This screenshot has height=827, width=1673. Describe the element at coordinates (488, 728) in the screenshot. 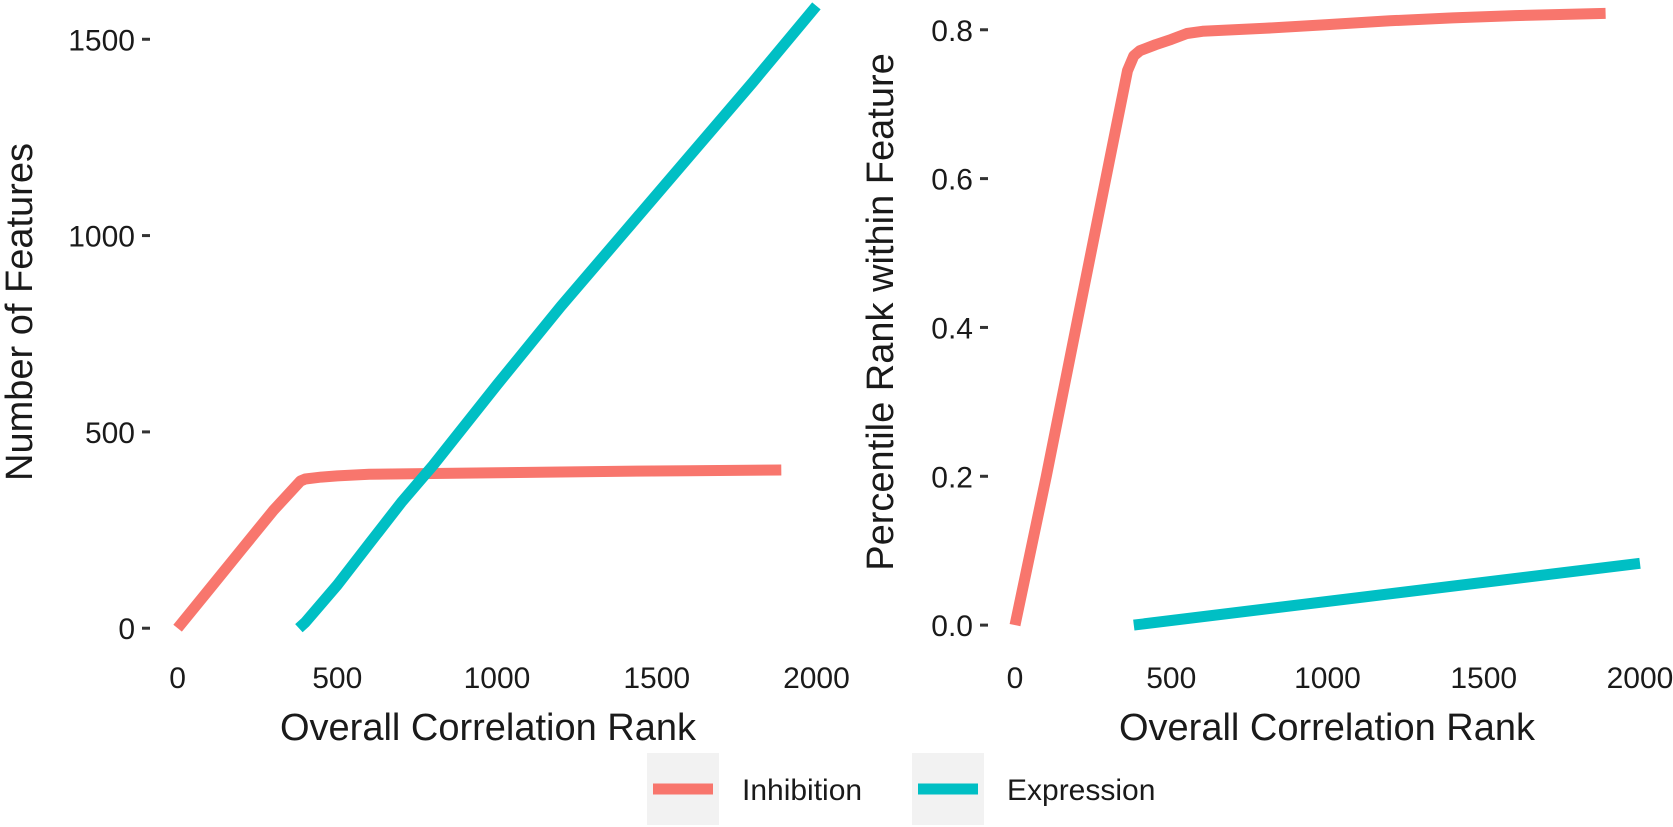

I see `left-x-axis-title: Overall Correlation Rank` at that location.